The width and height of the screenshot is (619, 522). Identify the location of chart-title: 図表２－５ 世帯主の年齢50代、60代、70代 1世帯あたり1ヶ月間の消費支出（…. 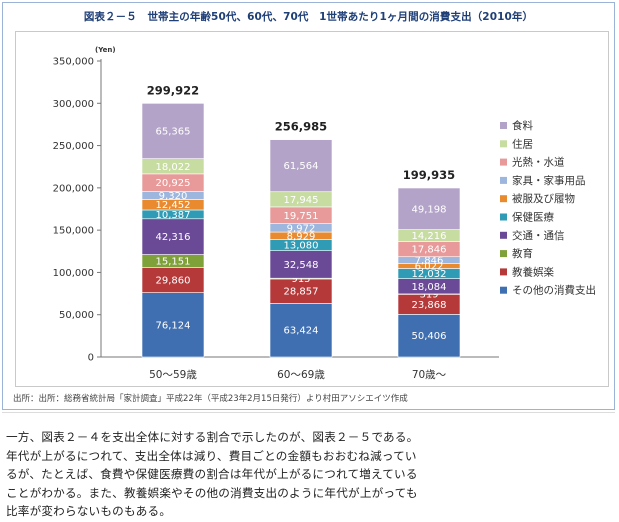
(308, 17).